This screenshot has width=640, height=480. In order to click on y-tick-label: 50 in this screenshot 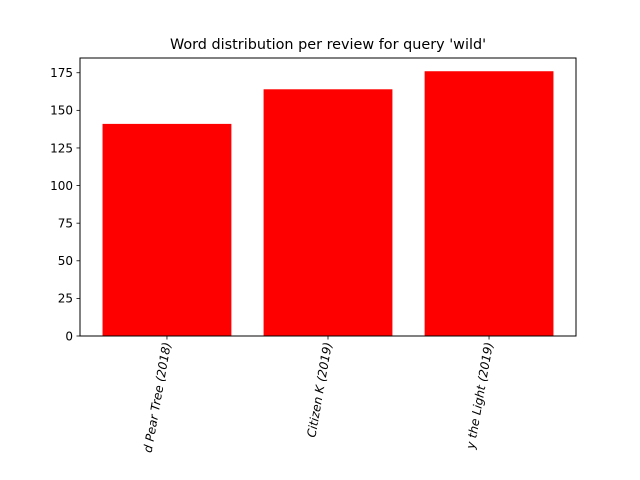, I will do `click(65, 261)`.